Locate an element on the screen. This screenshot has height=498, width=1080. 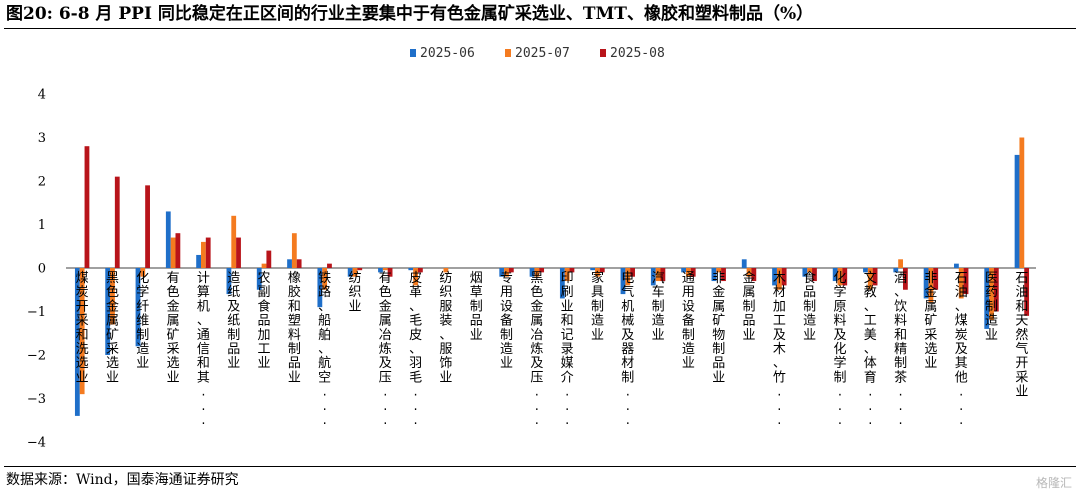
category-label: 纺织业 is located at coordinates (354, 292).